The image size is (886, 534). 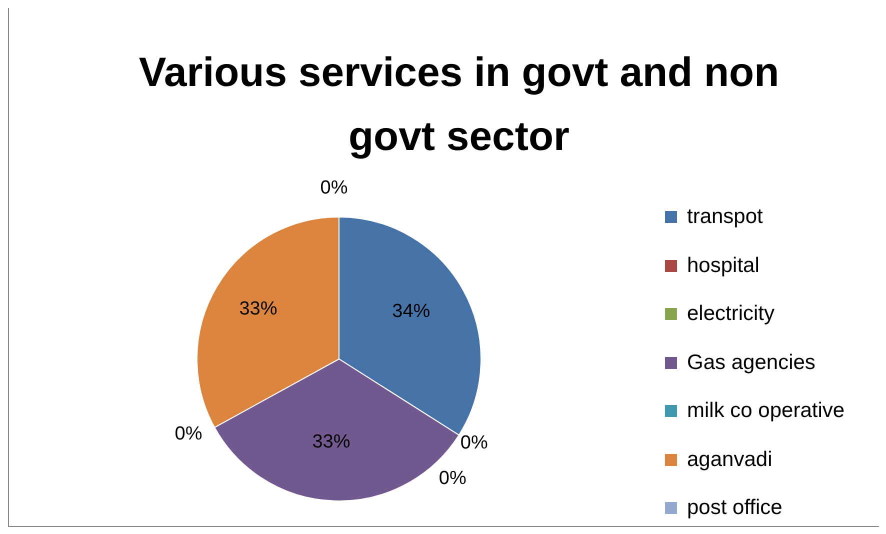 I want to click on legend-label: hospital, so click(x=723, y=266).